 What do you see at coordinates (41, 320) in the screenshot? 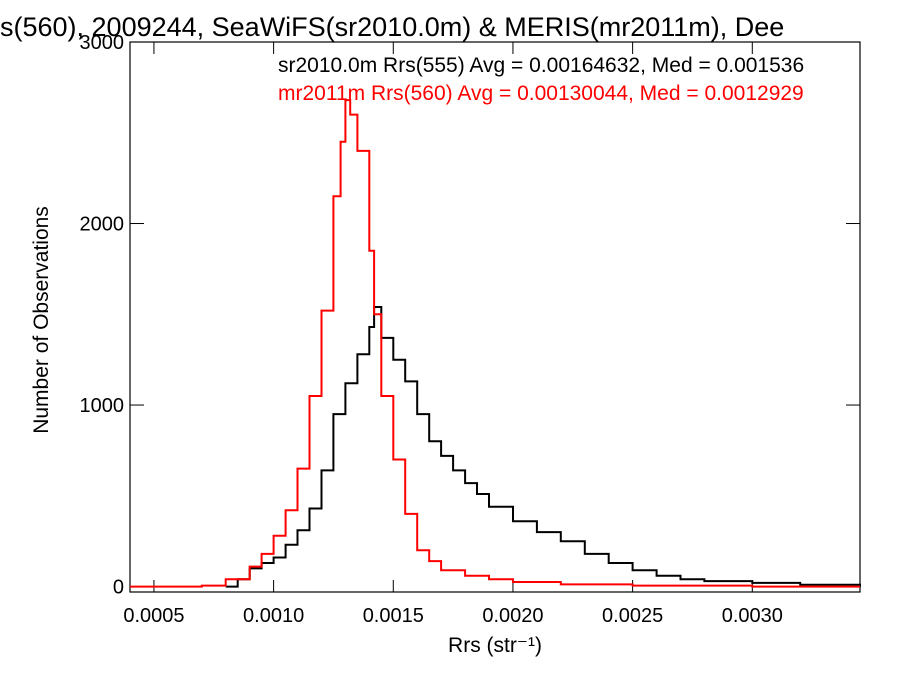
I see `y-axis-label: Number of Observations` at bounding box center [41, 320].